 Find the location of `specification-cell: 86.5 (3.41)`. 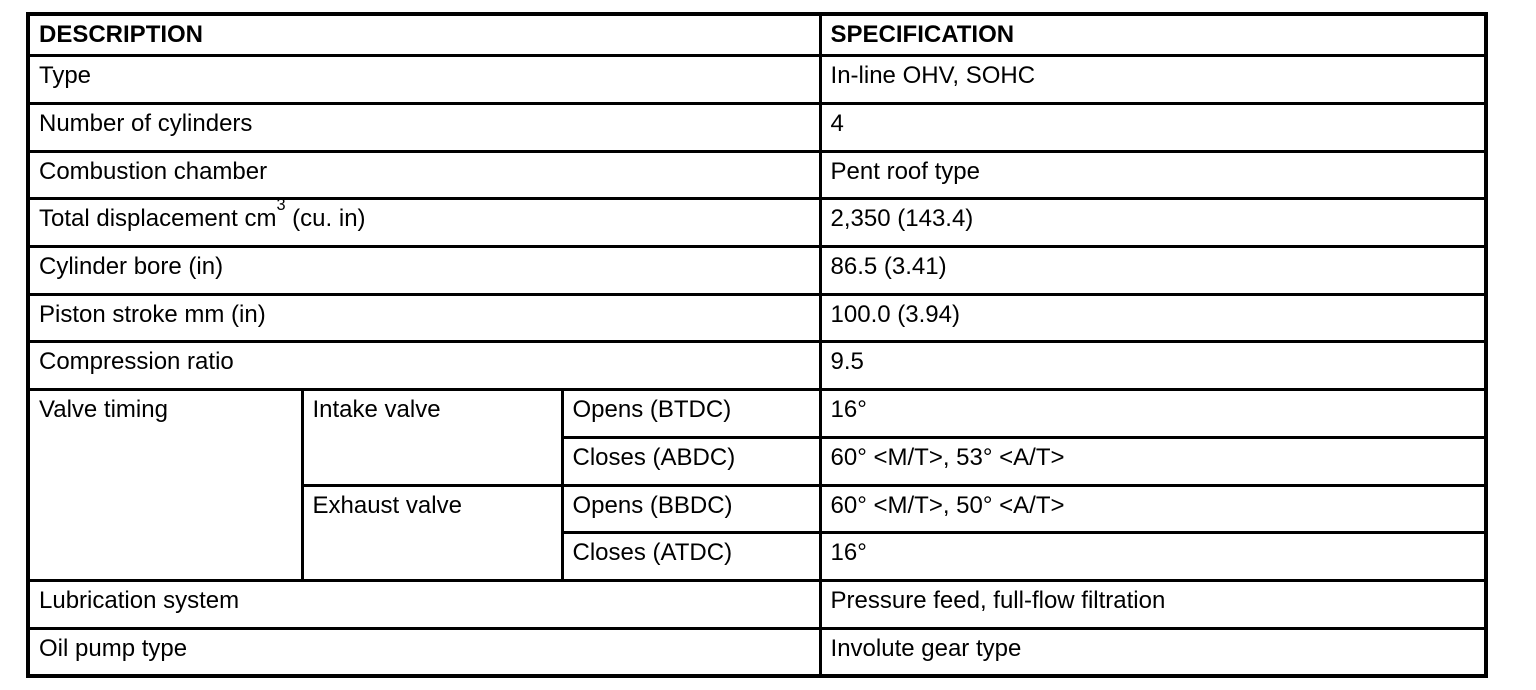

specification-cell: 86.5 (3.41) is located at coordinates (1153, 270).